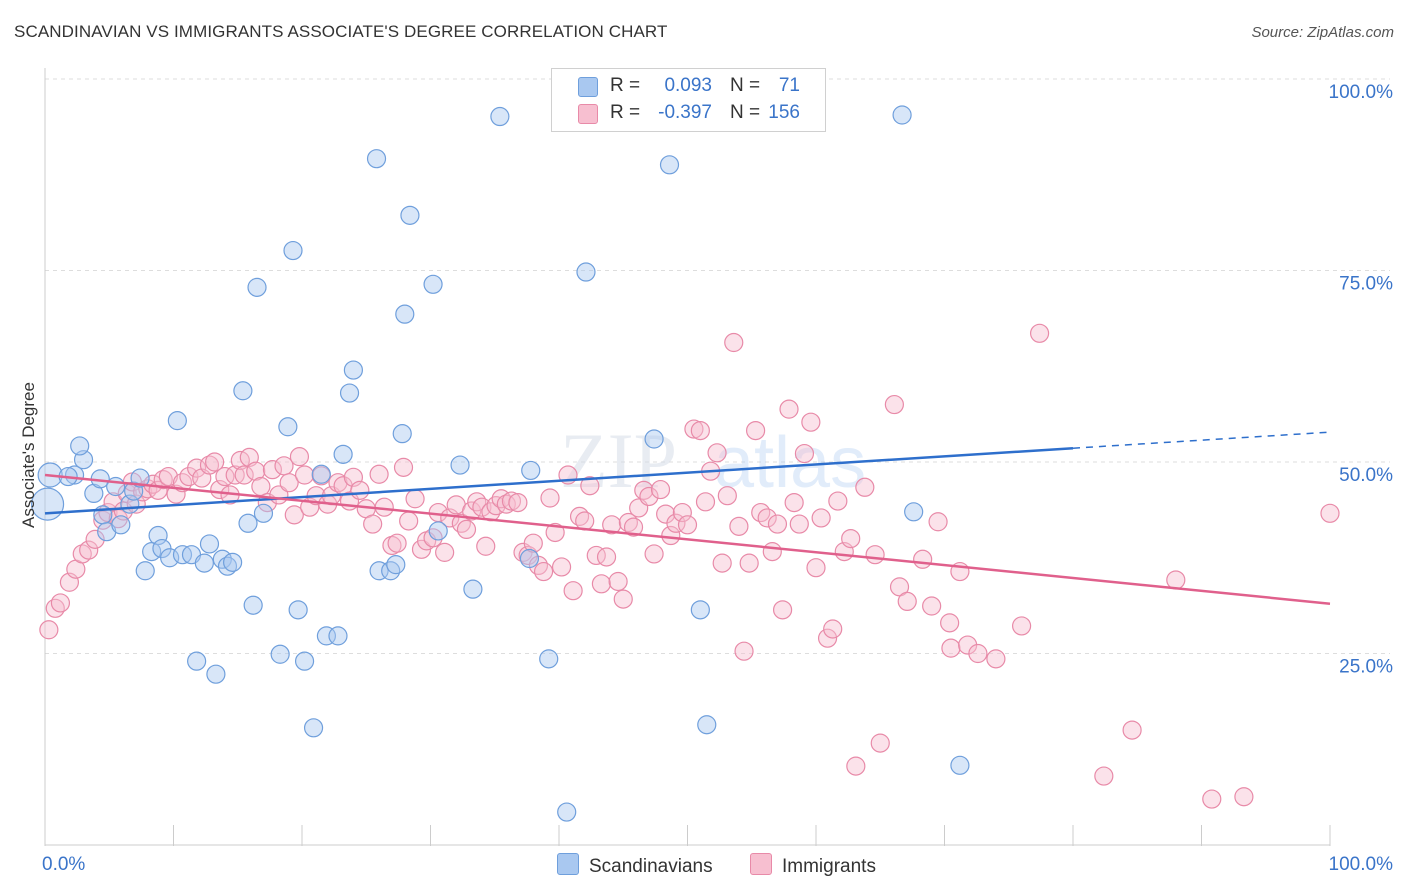 Image resolution: width=1406 pixels, height=892 pixels. I want to click on n-value: 156, so click(784, 112).